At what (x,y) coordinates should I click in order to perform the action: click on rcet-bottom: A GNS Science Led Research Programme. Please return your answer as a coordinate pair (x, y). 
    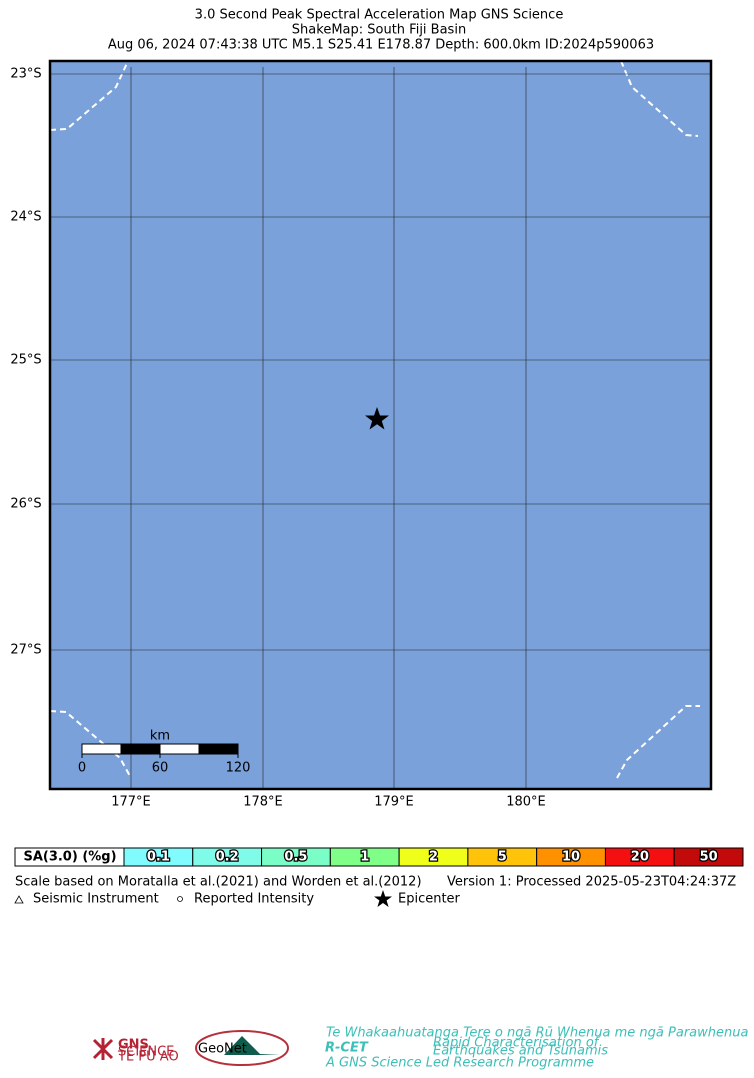
    Looking at the image, I should click on (459, 1063).